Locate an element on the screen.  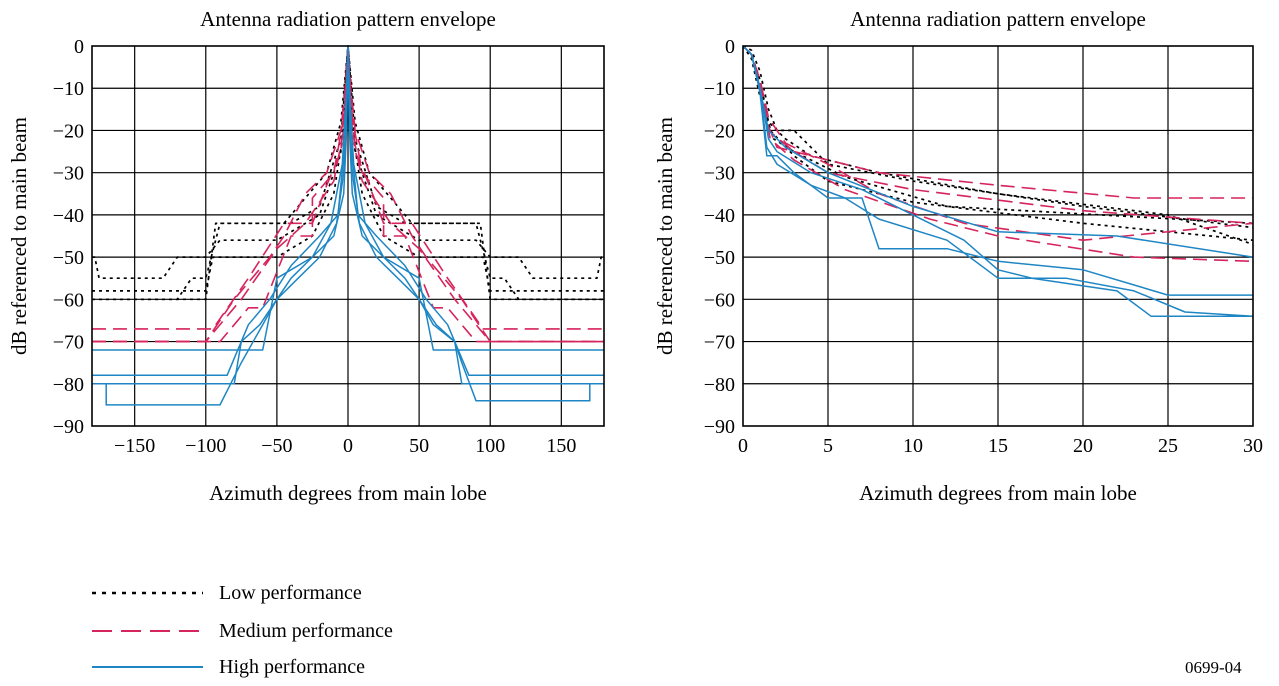
legend-label-low: Low performance is located at coordinates (290, 593).